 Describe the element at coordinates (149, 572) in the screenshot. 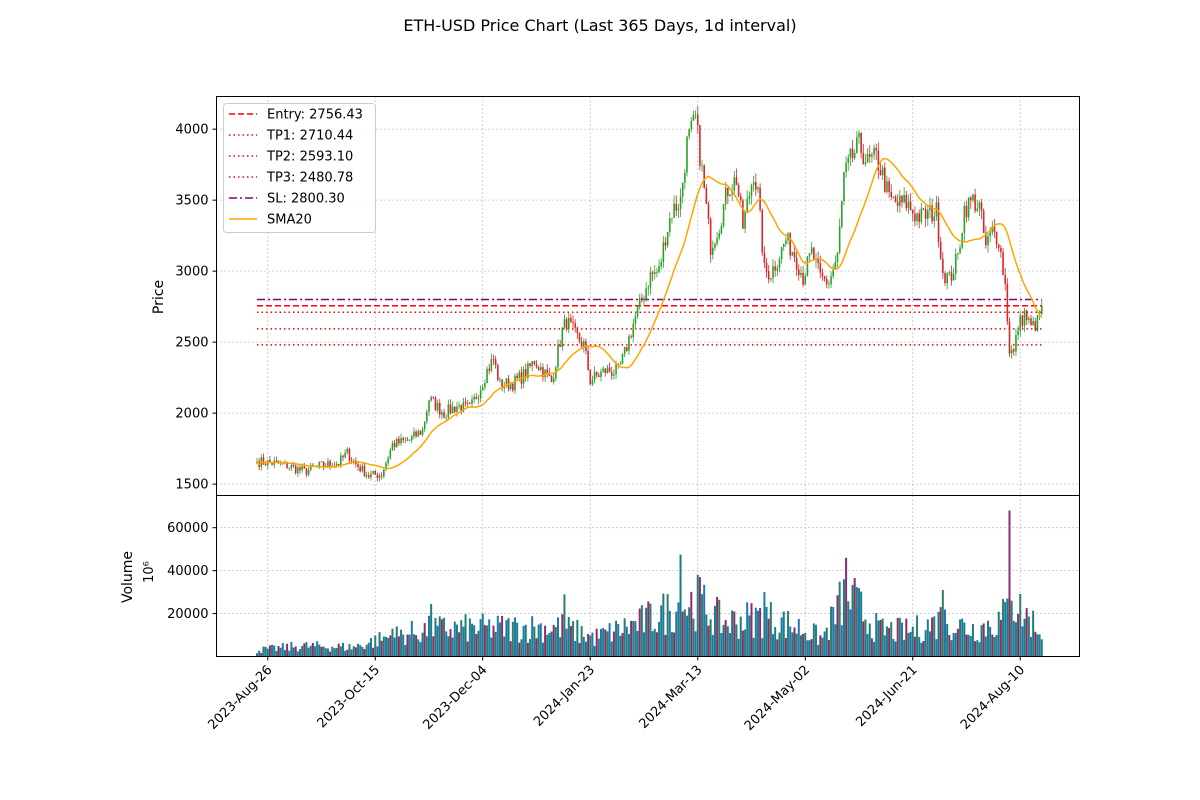

I see `volume-scale-label: 10⁶` at that location.